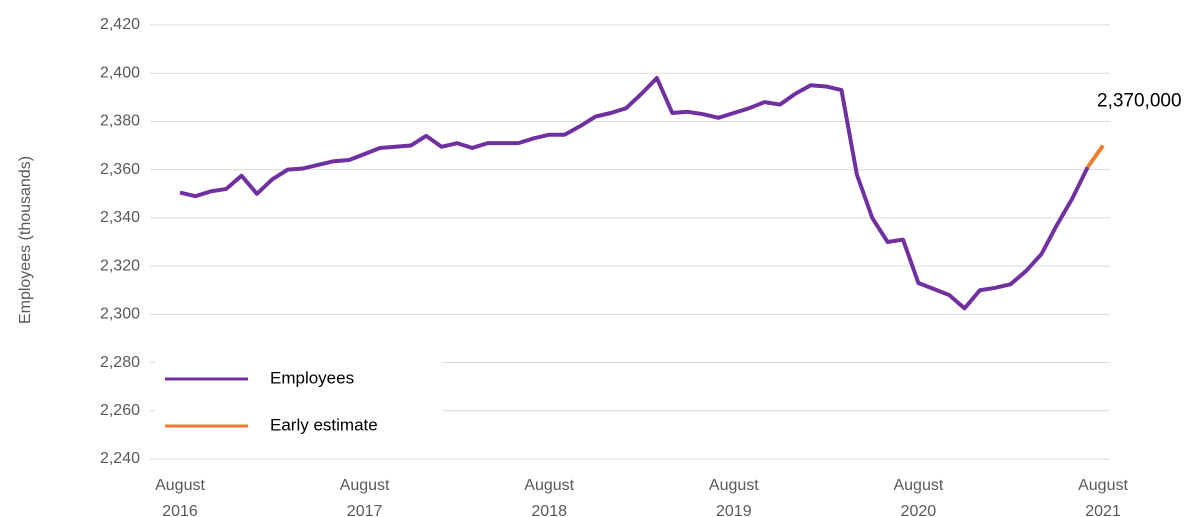 The width and height of the screenshot is (1203, 517). Describe the element at coordinates (298, 402) in the screenshot. I see `legend-box` at that location.